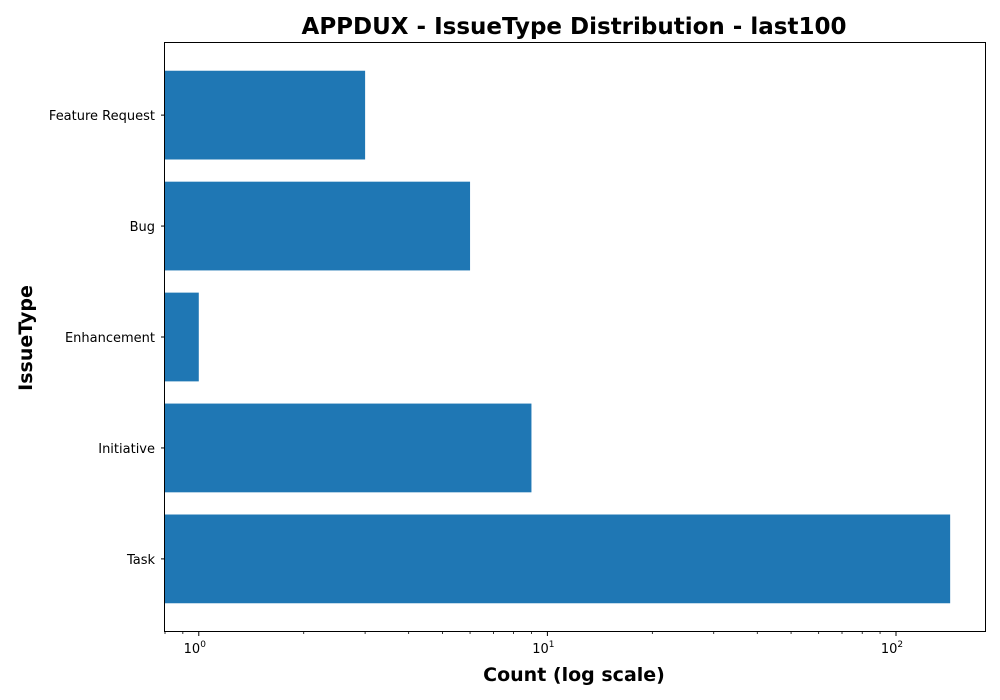 This screenshot has width=1000, height=700. Describe the element at coordinates (110, 338) in the screenshot. I see `y-tick-label: Enhancement` at that location.